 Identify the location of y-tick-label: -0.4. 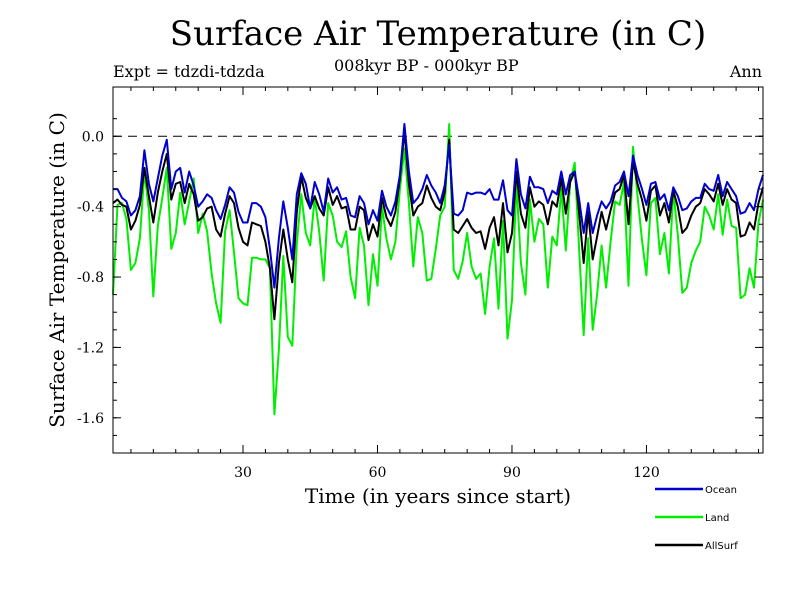
(90, 208).